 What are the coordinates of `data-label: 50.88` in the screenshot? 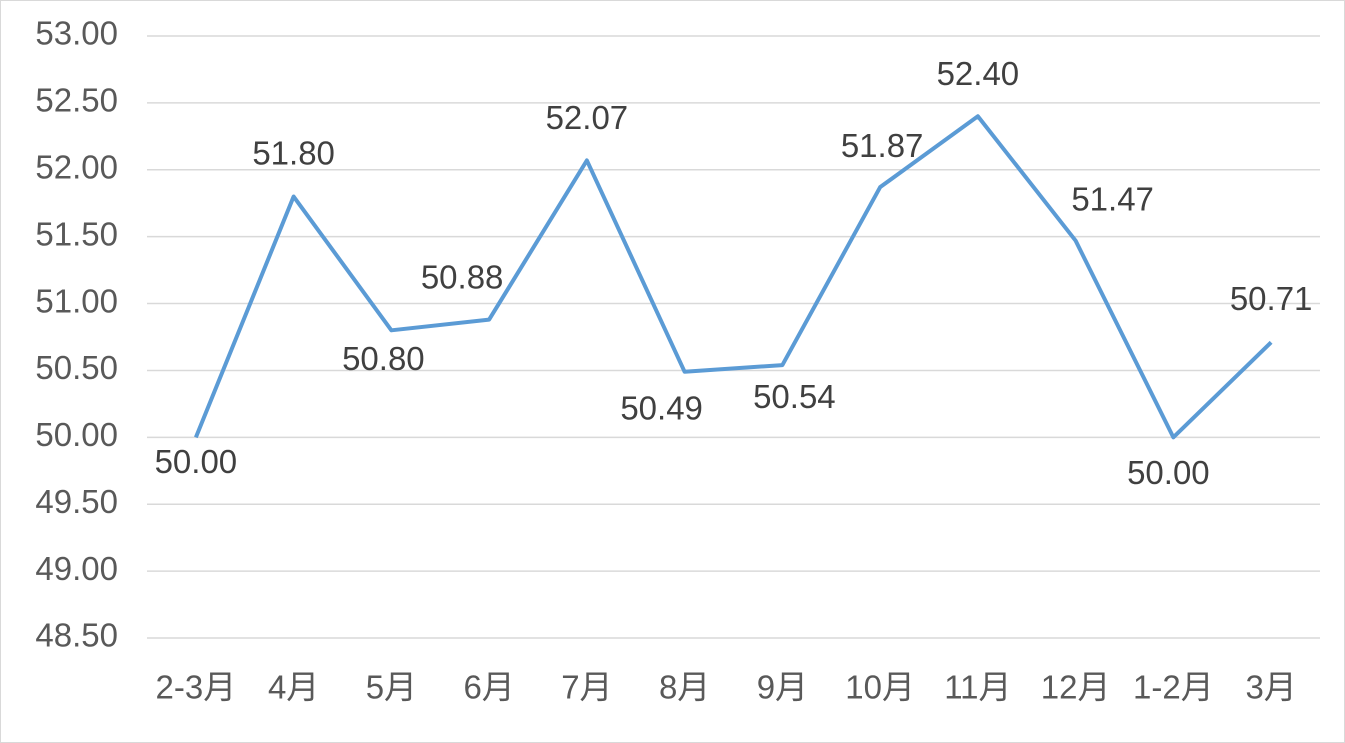 It's located at (462, 276).